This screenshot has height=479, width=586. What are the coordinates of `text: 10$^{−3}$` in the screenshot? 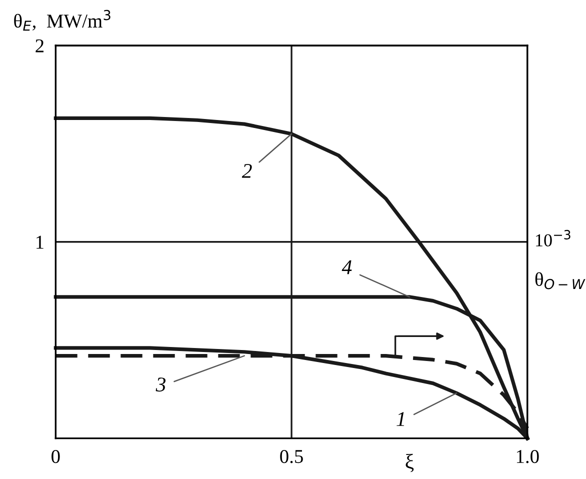 It's located at (553, 238).